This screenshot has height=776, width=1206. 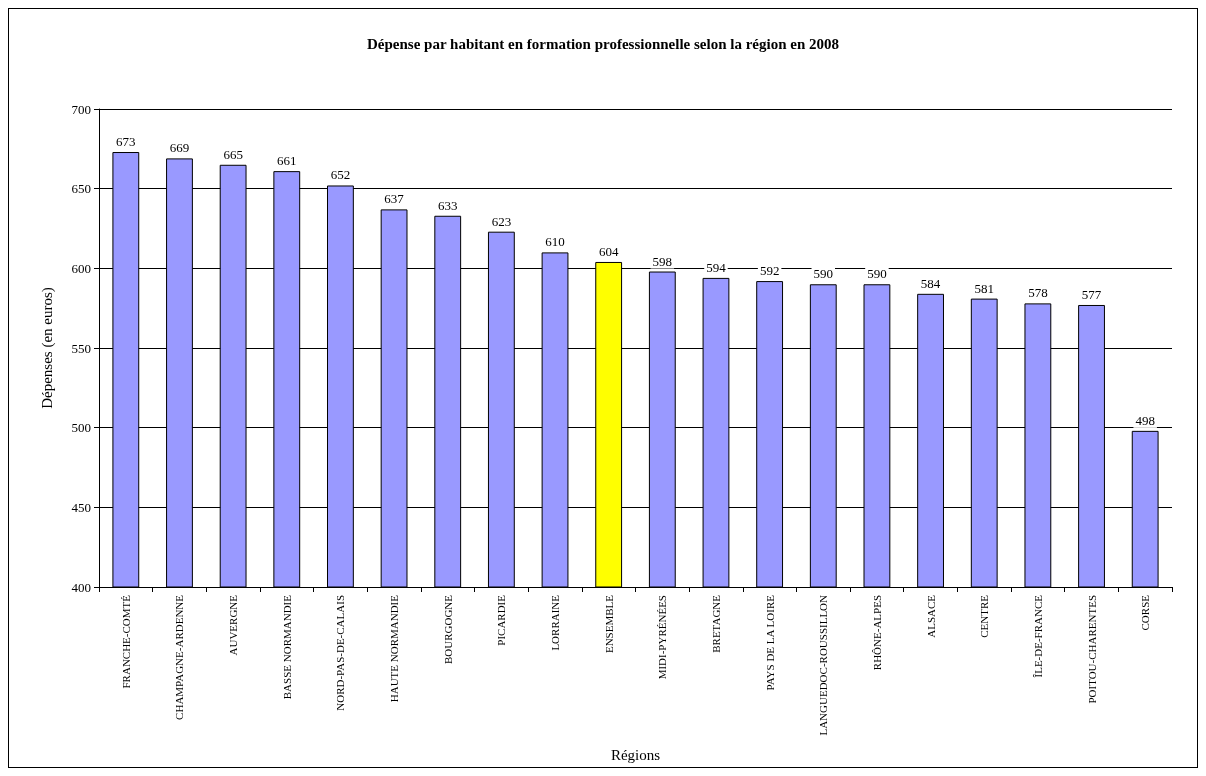 What do you see at coordinates (1145, 612) in the screenshot?
I see `x-tick-label: CORSE` at bounding box center [1145, 612].